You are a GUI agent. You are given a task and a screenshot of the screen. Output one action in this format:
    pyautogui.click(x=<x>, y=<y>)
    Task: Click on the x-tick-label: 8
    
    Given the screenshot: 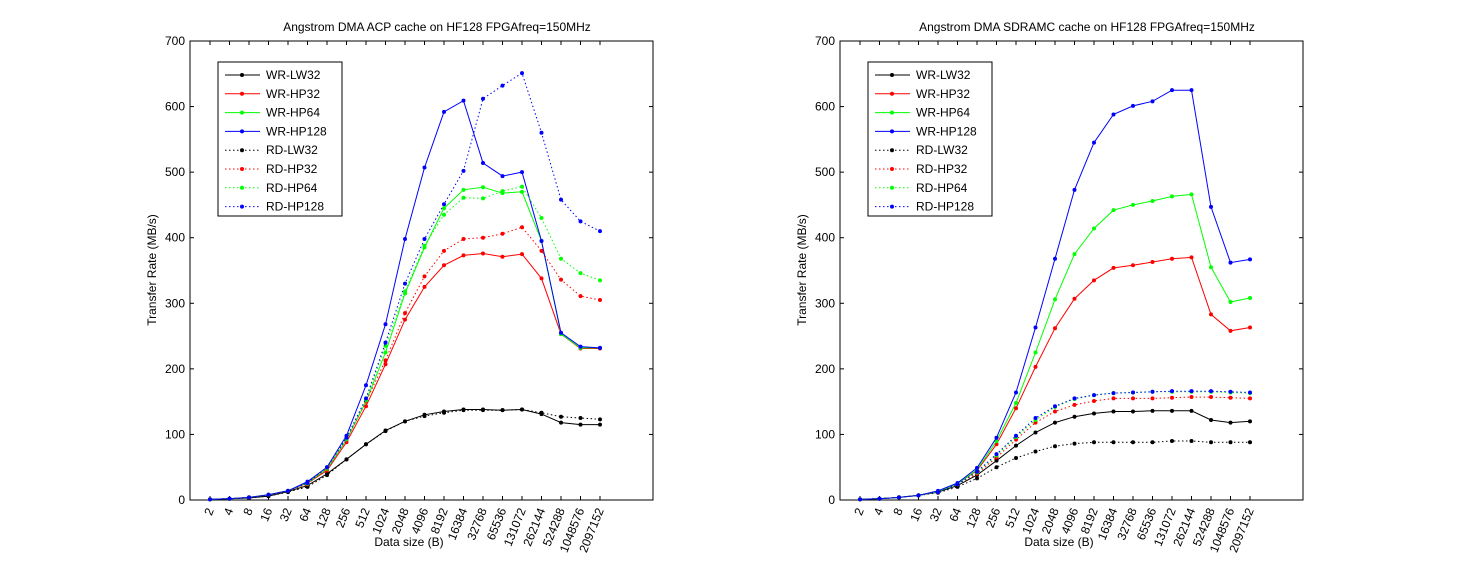 What is the action you would take?
    pyautogui.click(x=248, y=512)
    